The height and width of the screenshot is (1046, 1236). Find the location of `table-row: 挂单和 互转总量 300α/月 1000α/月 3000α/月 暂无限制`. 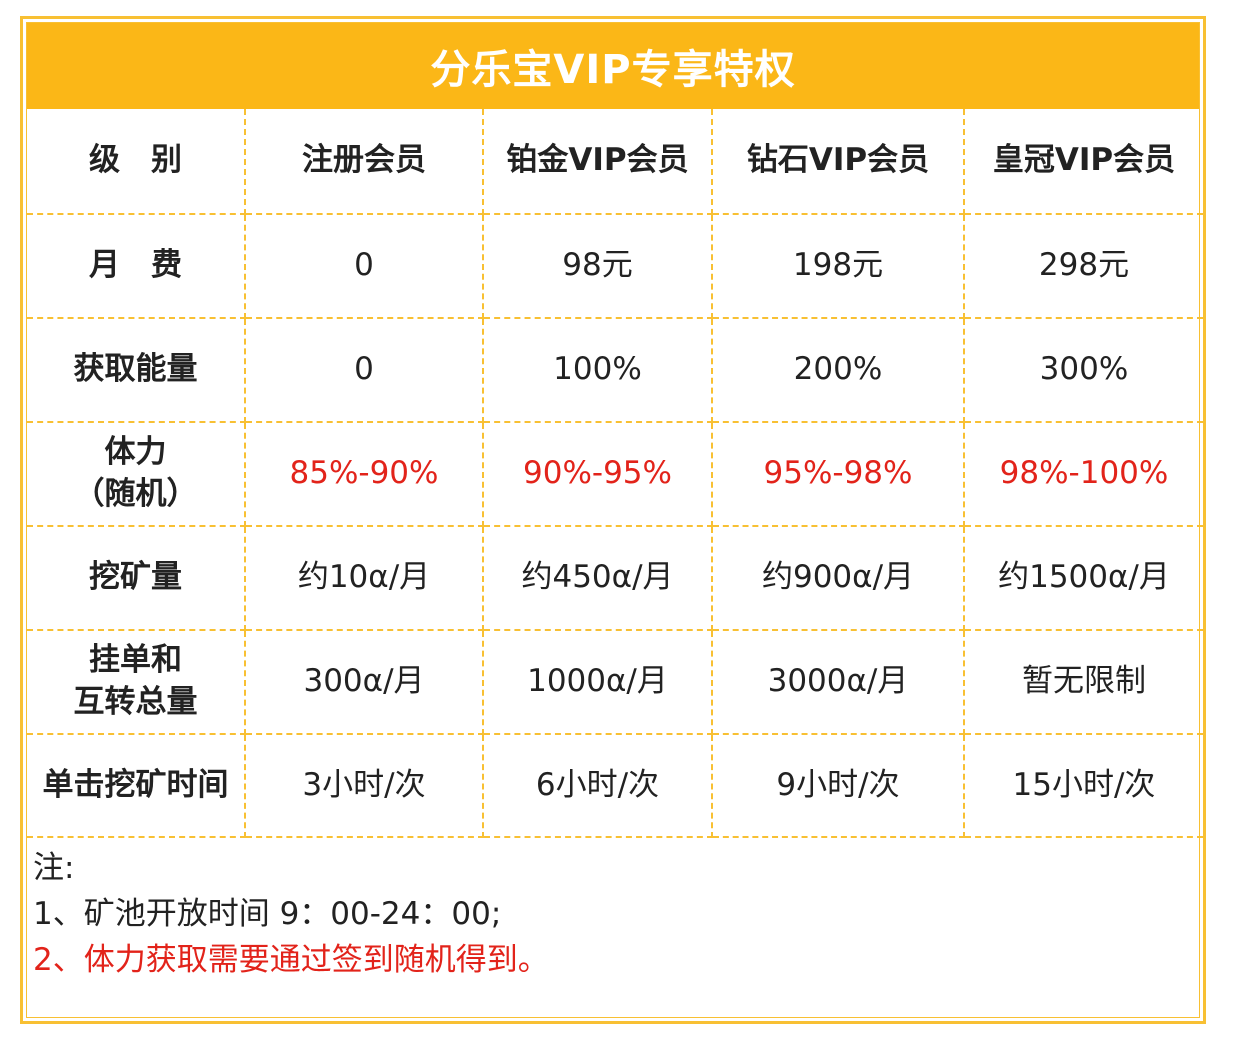

table-row: 挂单和 互转总量 300α/月 1000α/月 3000α/月 暂无限制 is located at coordinates (615, 682).